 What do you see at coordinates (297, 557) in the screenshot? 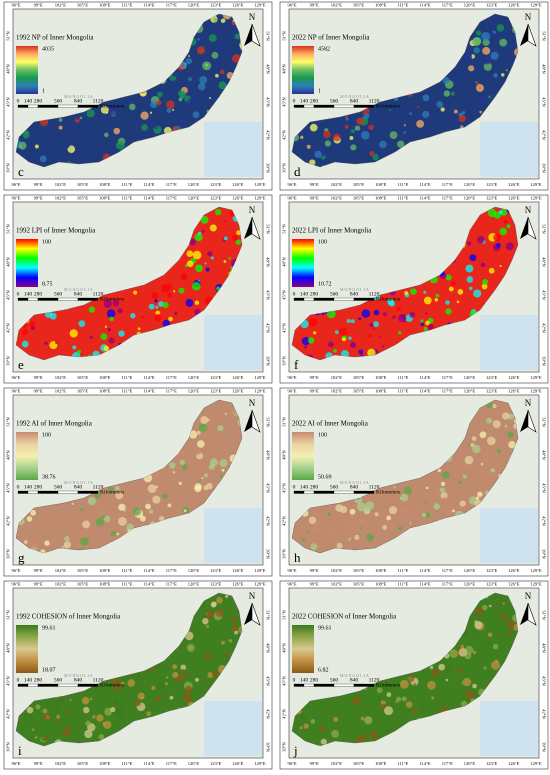
I see `panel-letter: h` at bounding box center [297, 557].